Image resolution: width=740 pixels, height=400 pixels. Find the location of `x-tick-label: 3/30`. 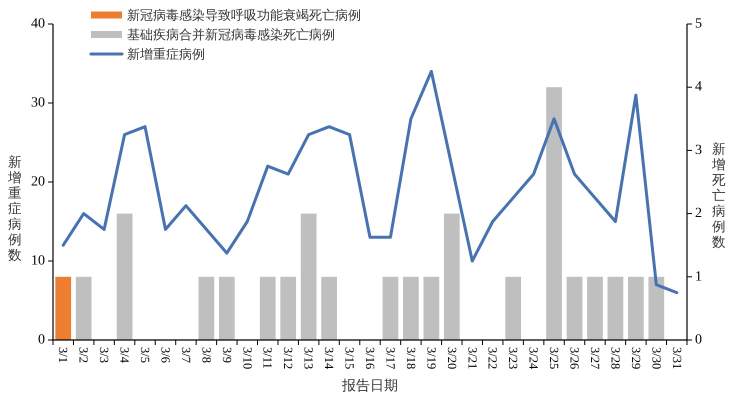

x-tick-label: 3/30 is located at coordinates (656, 358).